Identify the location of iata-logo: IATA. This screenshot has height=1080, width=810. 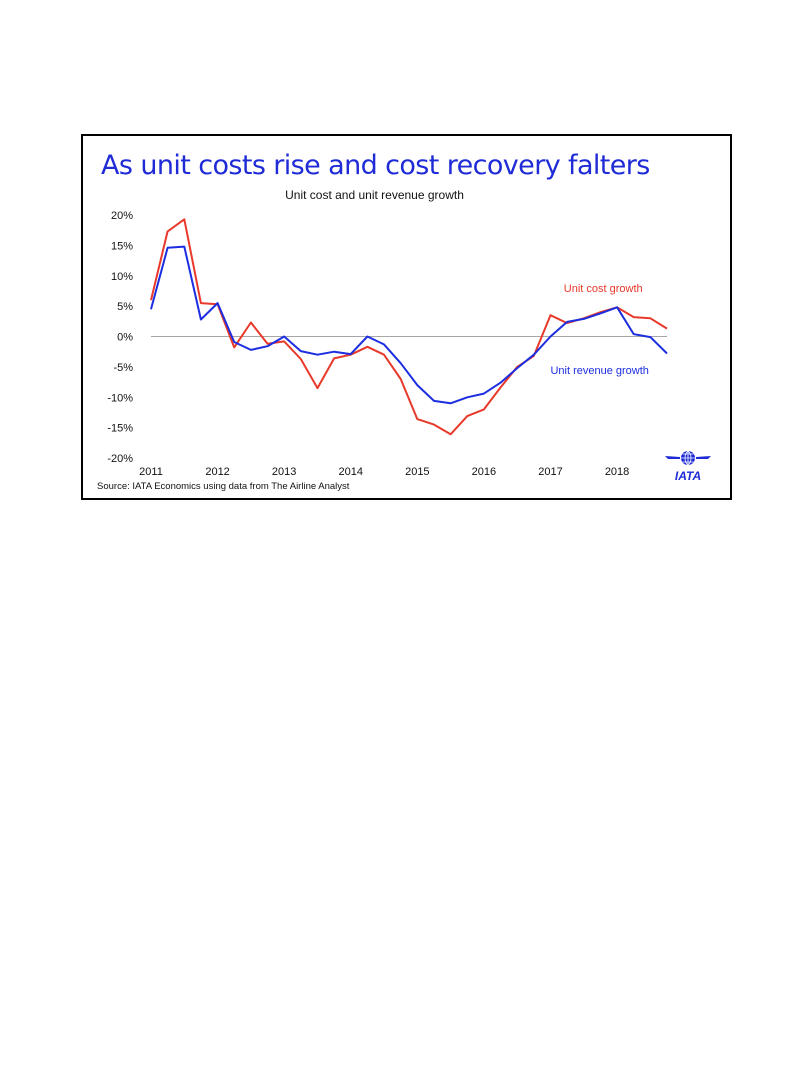
(688, 466).